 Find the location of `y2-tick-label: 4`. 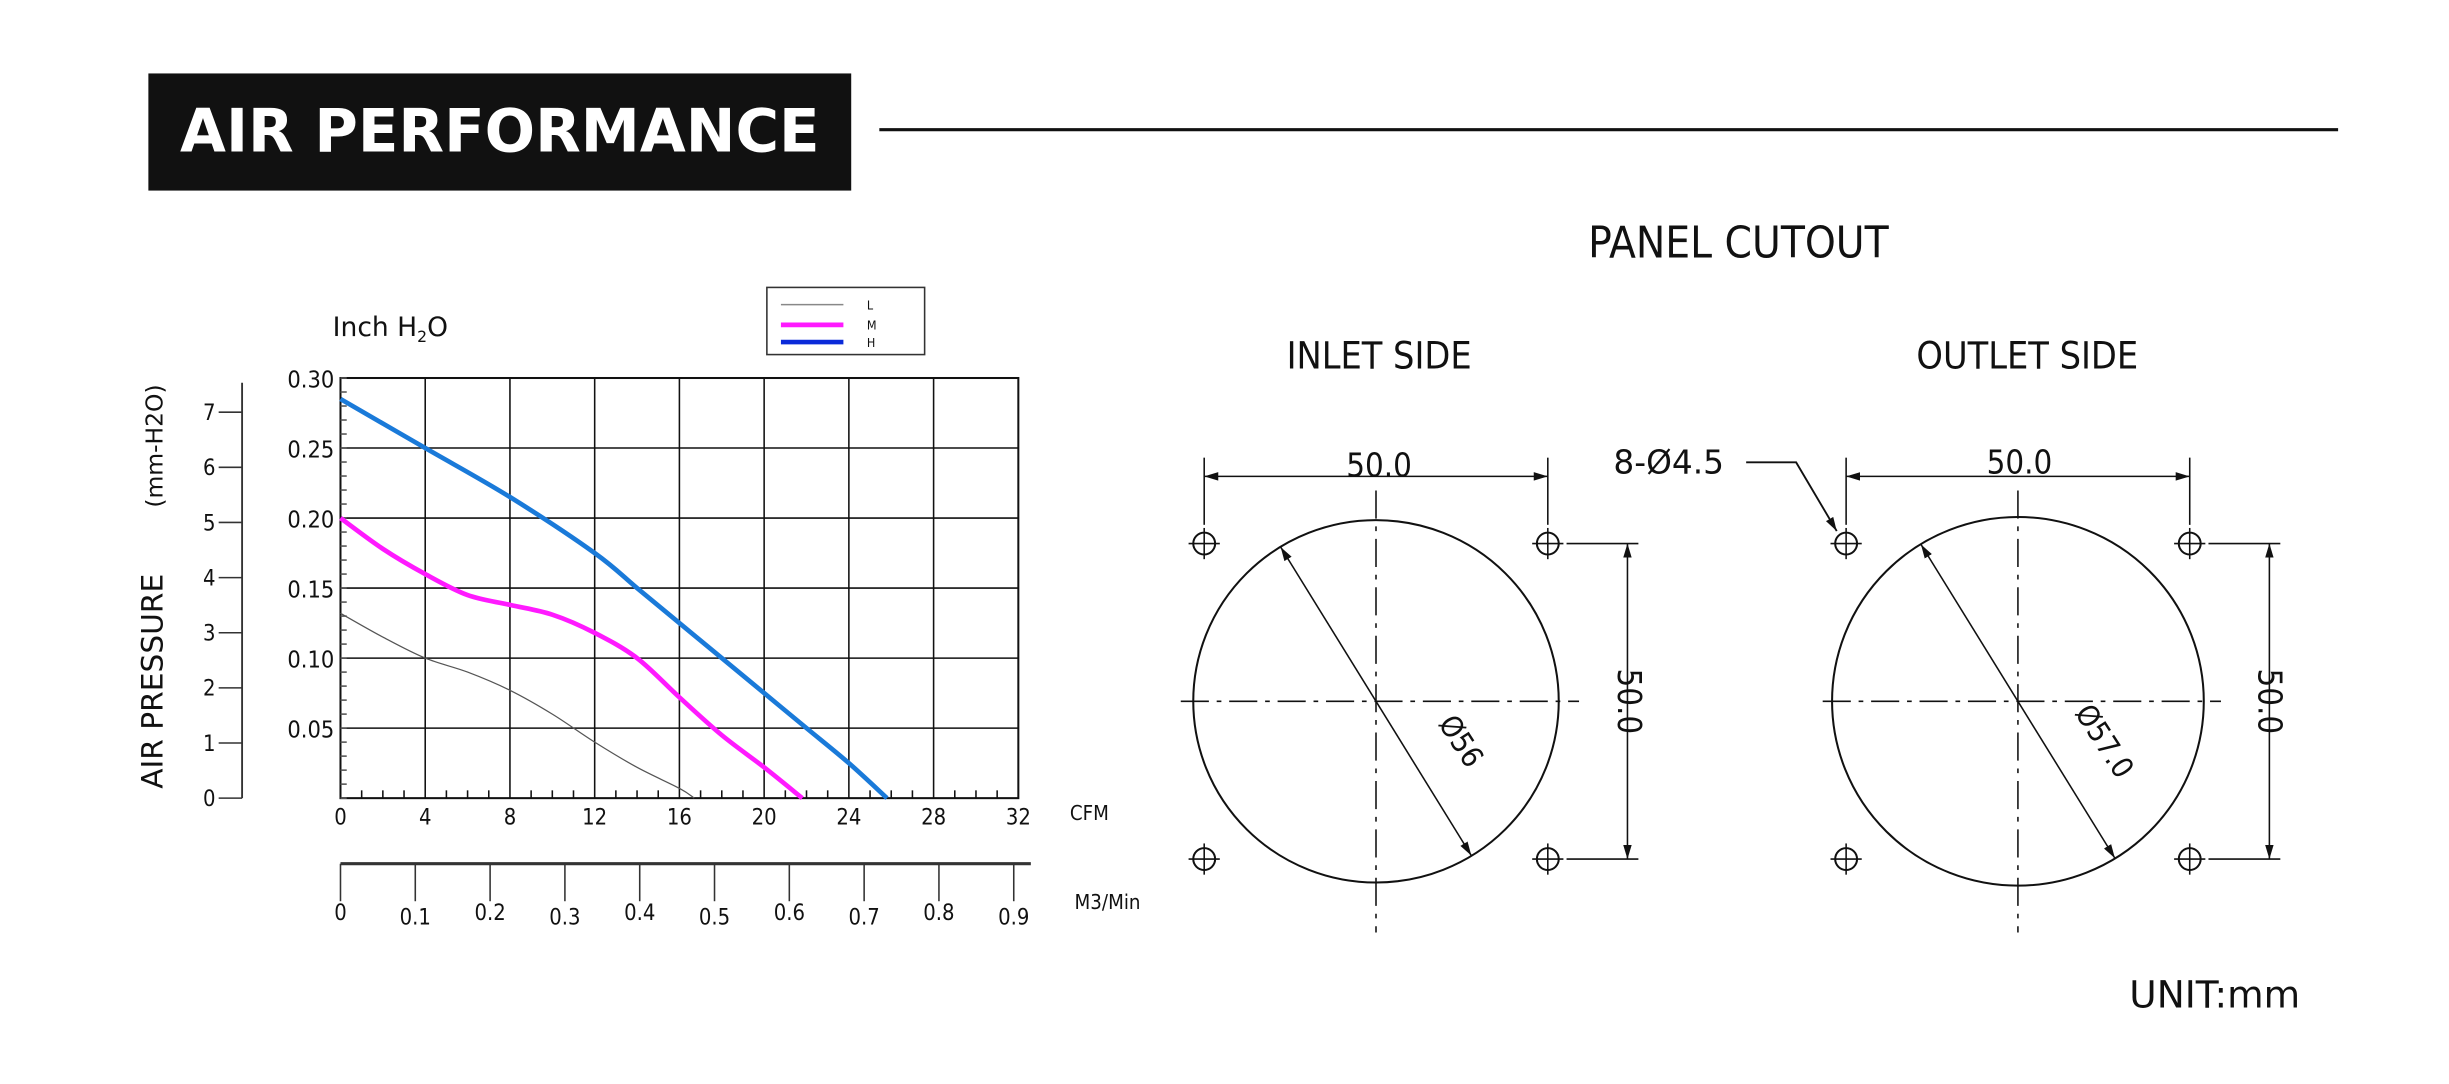

y2-tick-label: 4 is located at coordinates (209, 578).